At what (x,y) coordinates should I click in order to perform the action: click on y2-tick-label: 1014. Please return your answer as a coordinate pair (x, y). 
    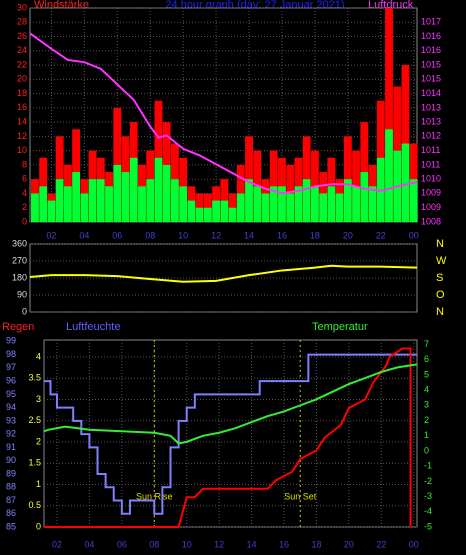
    Looking at the image, I should click on (431, 93).